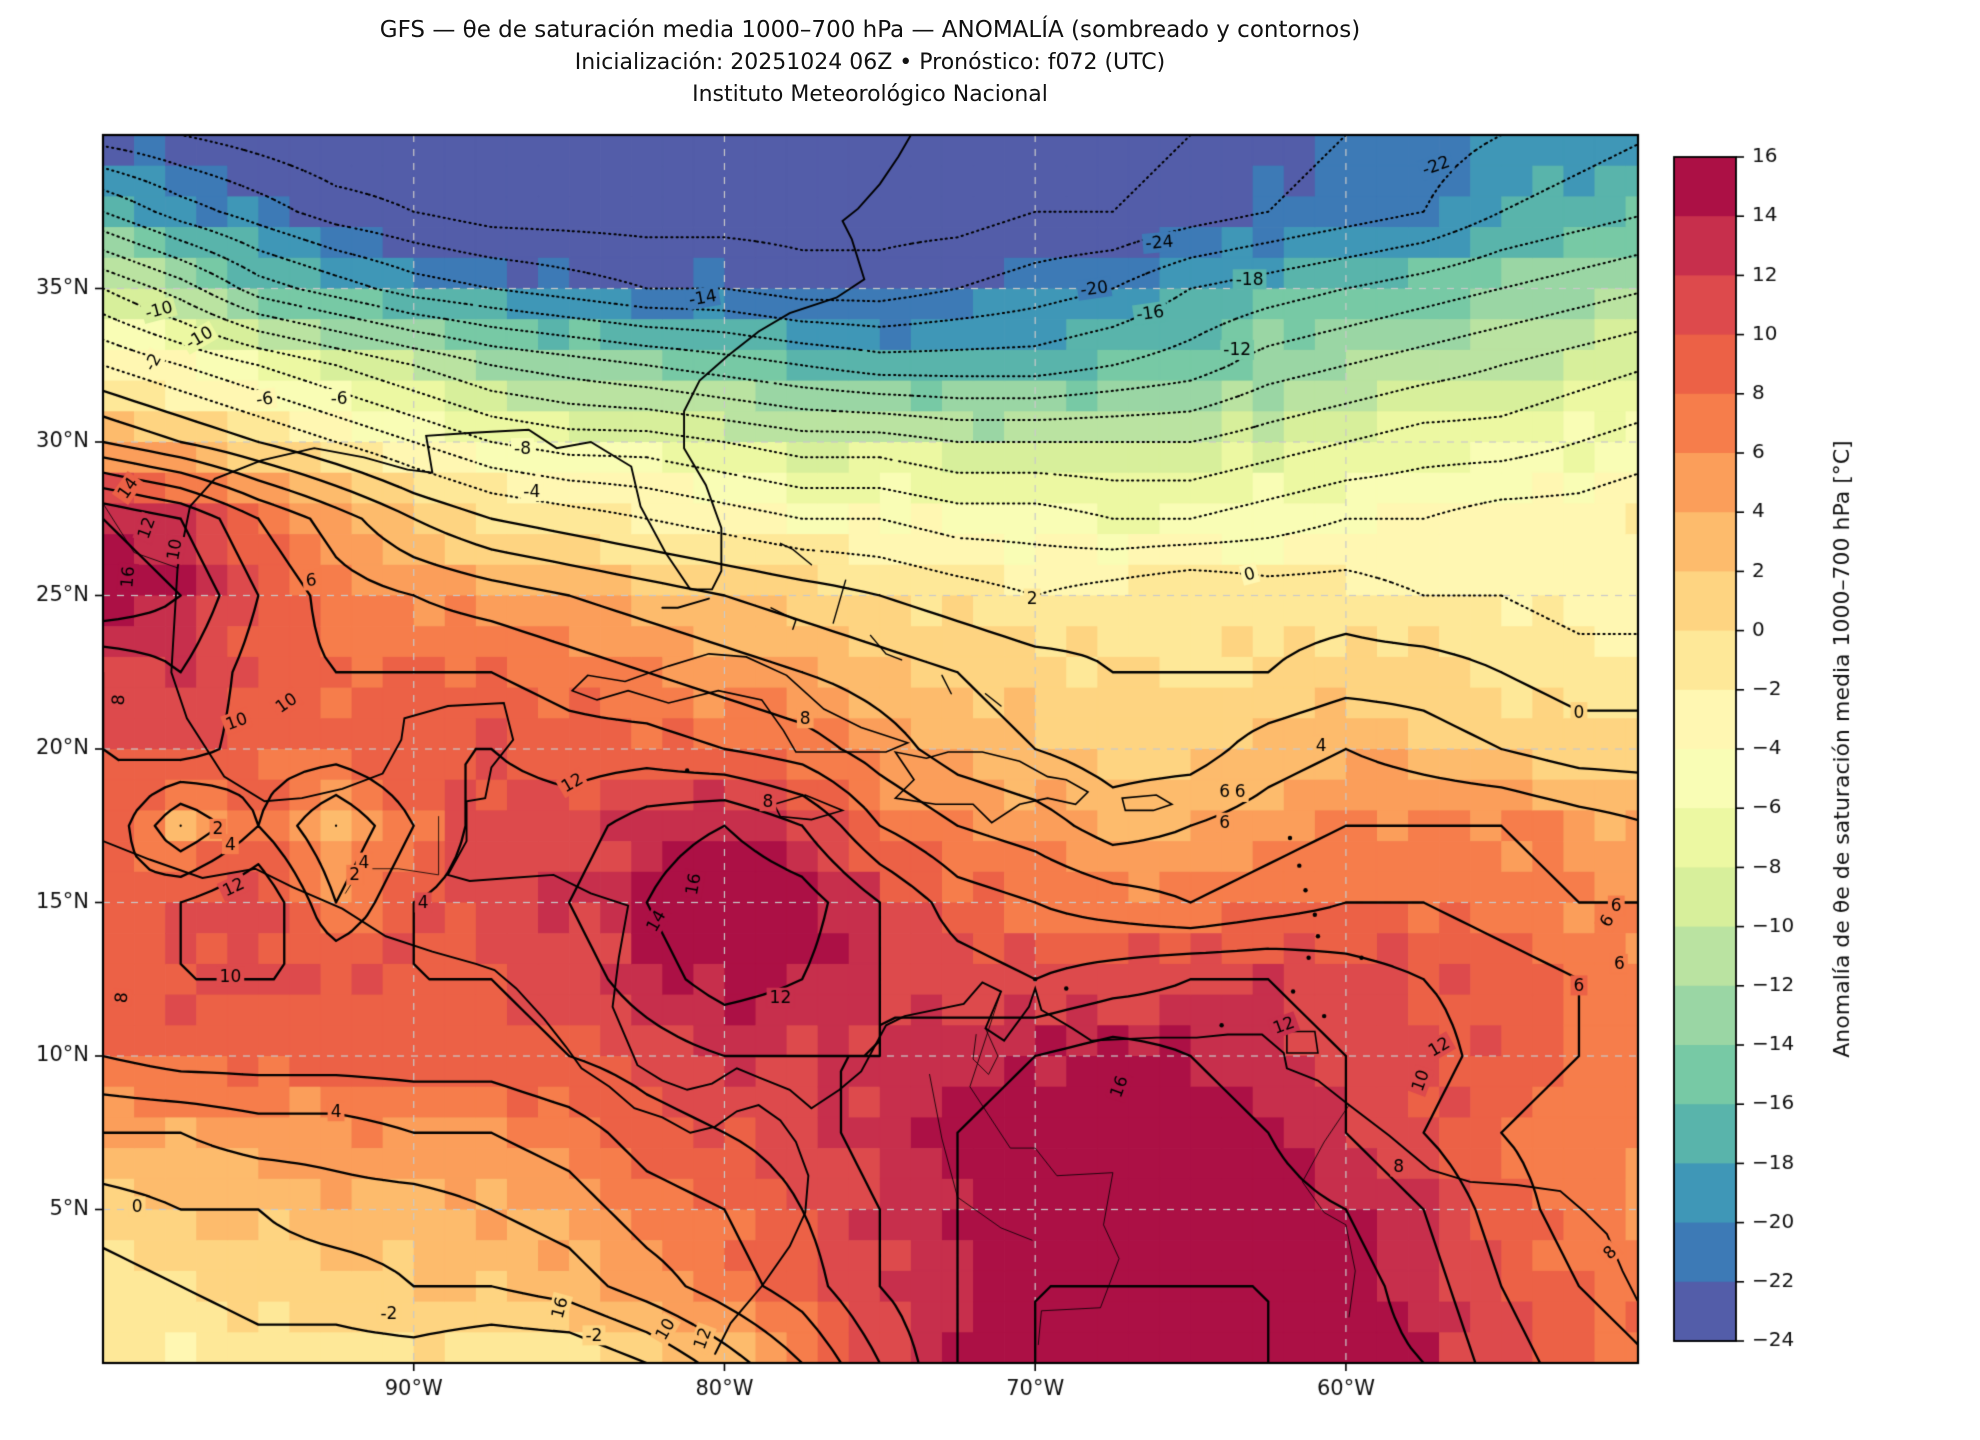  Describe the element at coordinates (870, 94) in the screenshot. I see `chart-institution: Instituto Meteorológico Nacional` at that location.